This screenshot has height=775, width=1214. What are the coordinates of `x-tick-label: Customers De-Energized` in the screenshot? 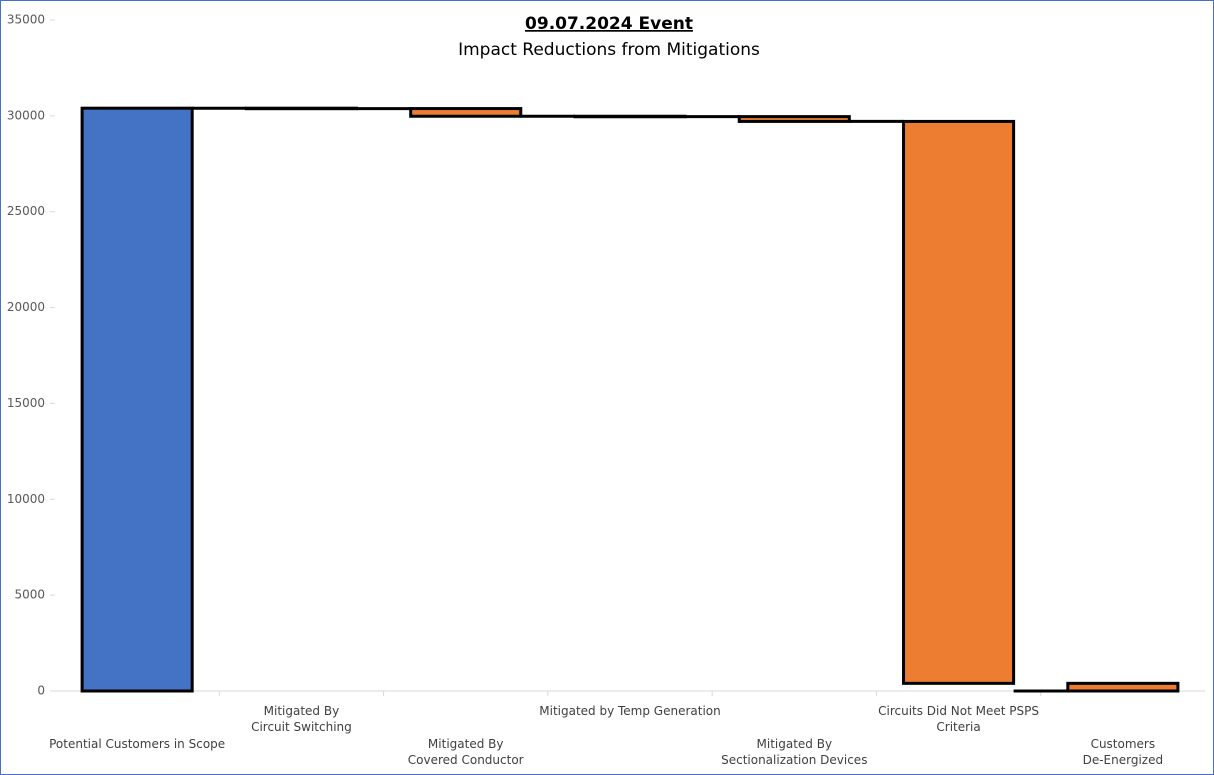 It's located at (1123, 752).